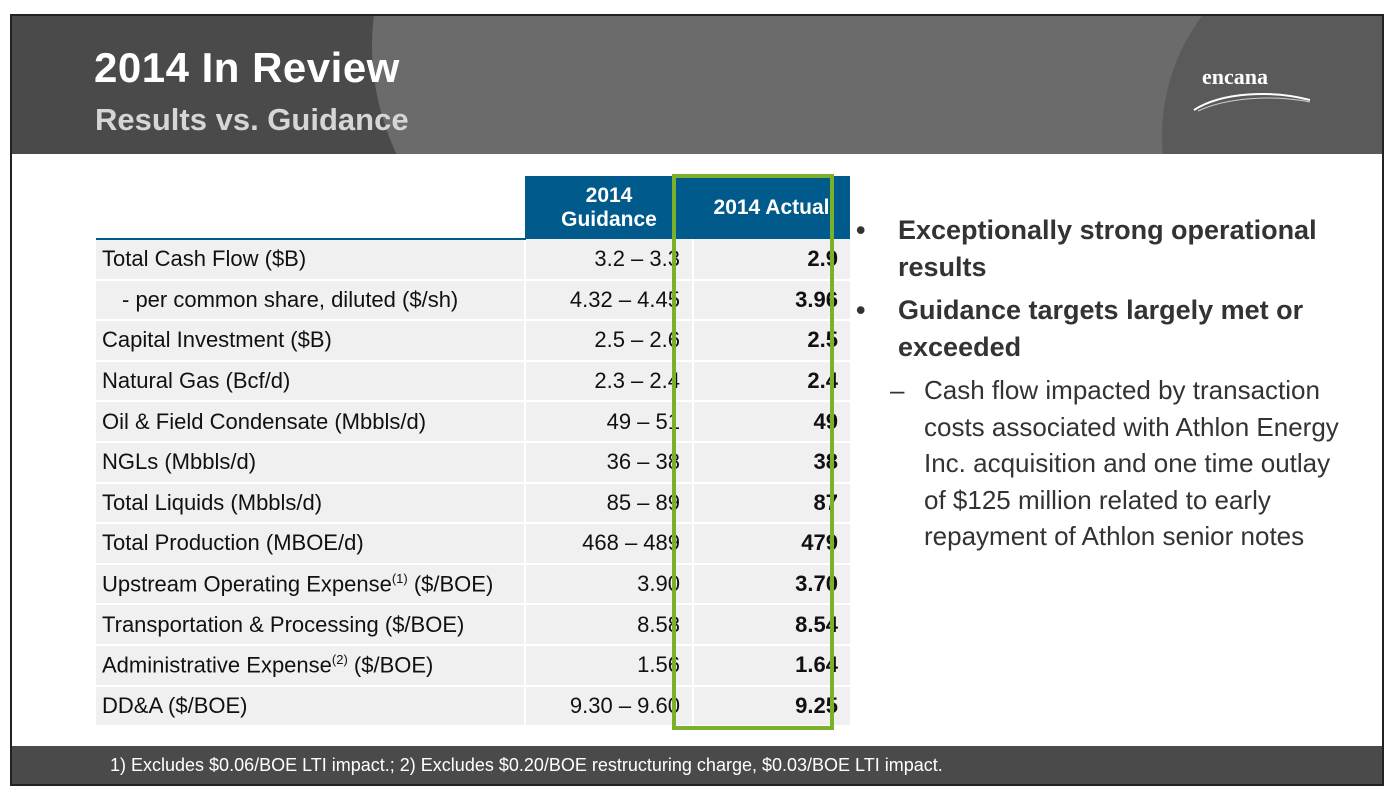  I want to click on row-actual: 8.54, so click(771, 625).